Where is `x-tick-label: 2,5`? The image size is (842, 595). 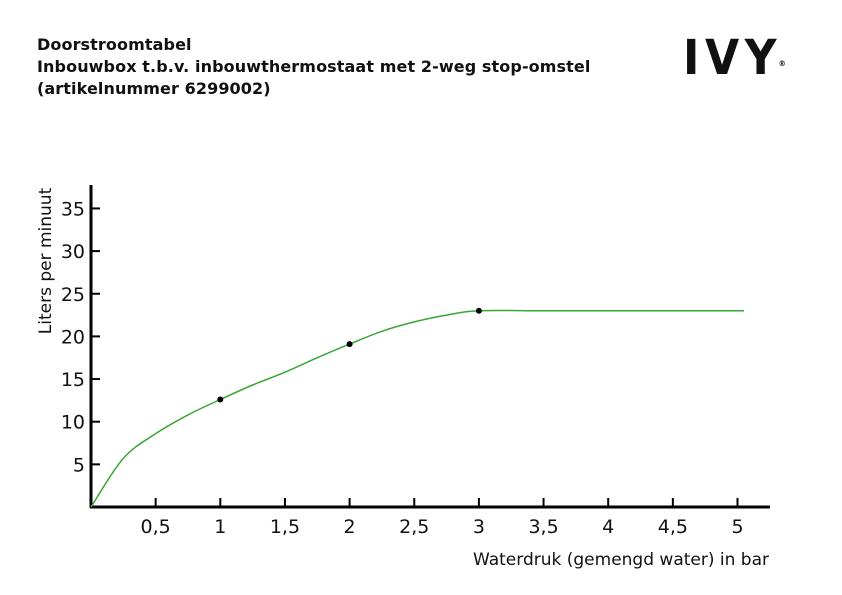
x-tick-label: 2,5 is located at coordinates (414, 527).